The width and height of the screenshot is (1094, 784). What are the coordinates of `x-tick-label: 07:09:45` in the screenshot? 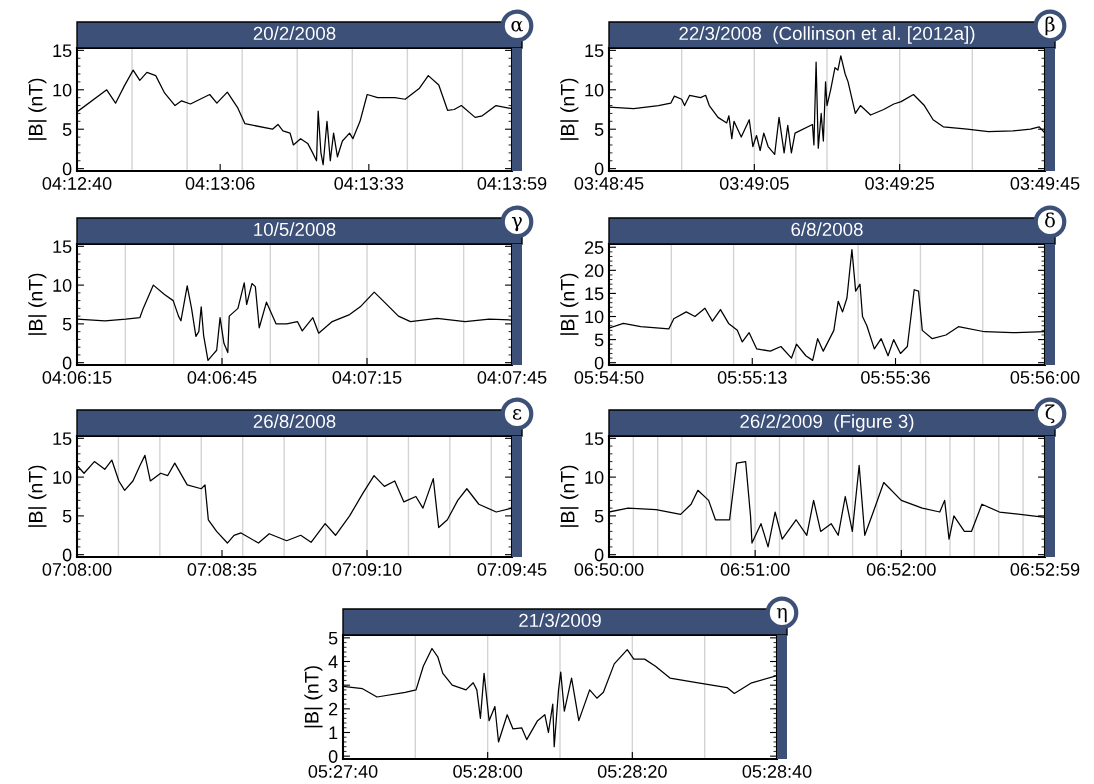 It's located at (512, 569).